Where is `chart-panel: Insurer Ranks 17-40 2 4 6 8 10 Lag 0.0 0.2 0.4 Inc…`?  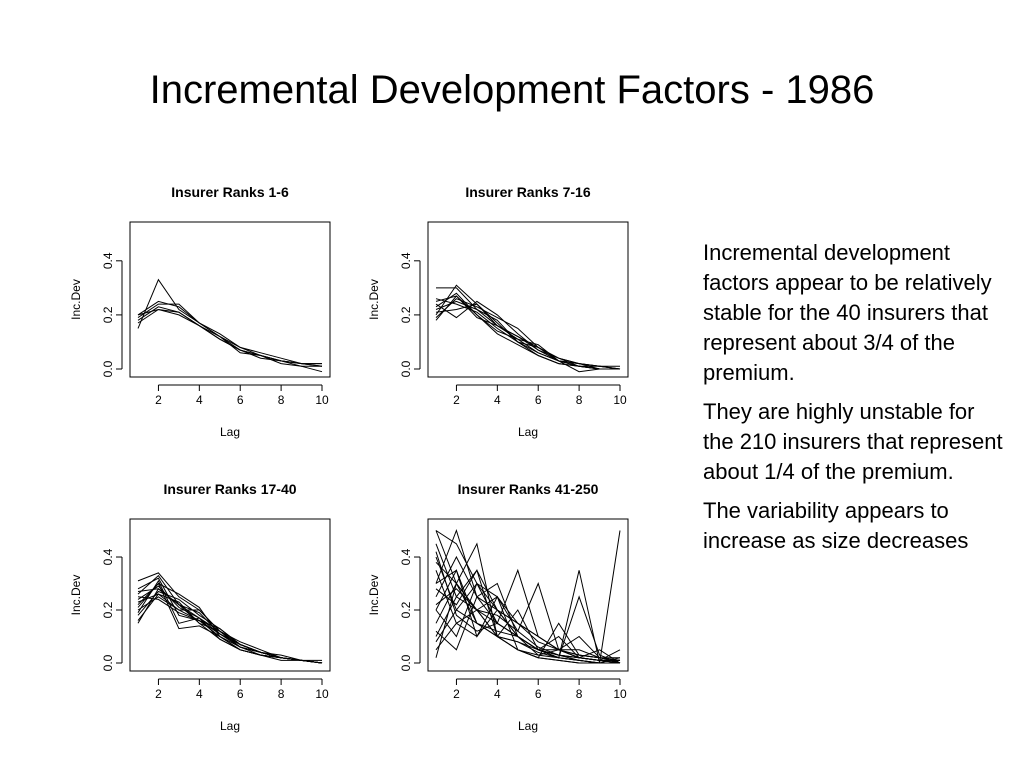
chart-panel: Insurer Ranks 17-40 2 4 6 8 10 Lag 0.0 0.2 0.4 Inc… is located at coordinates (200, 607).